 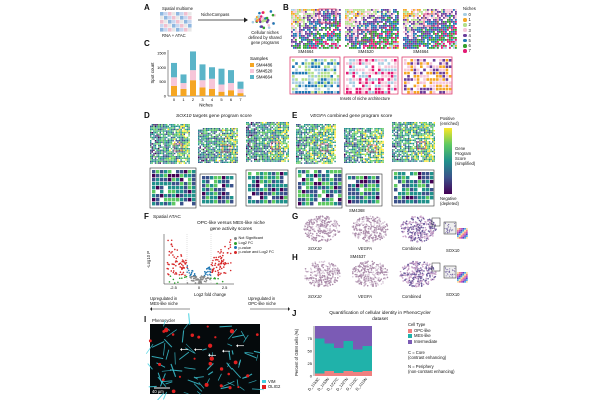 What do you see at coordinates (204, 356) in the screenshot?
I see `phenocycler-image` at bounding box center [204, 356].